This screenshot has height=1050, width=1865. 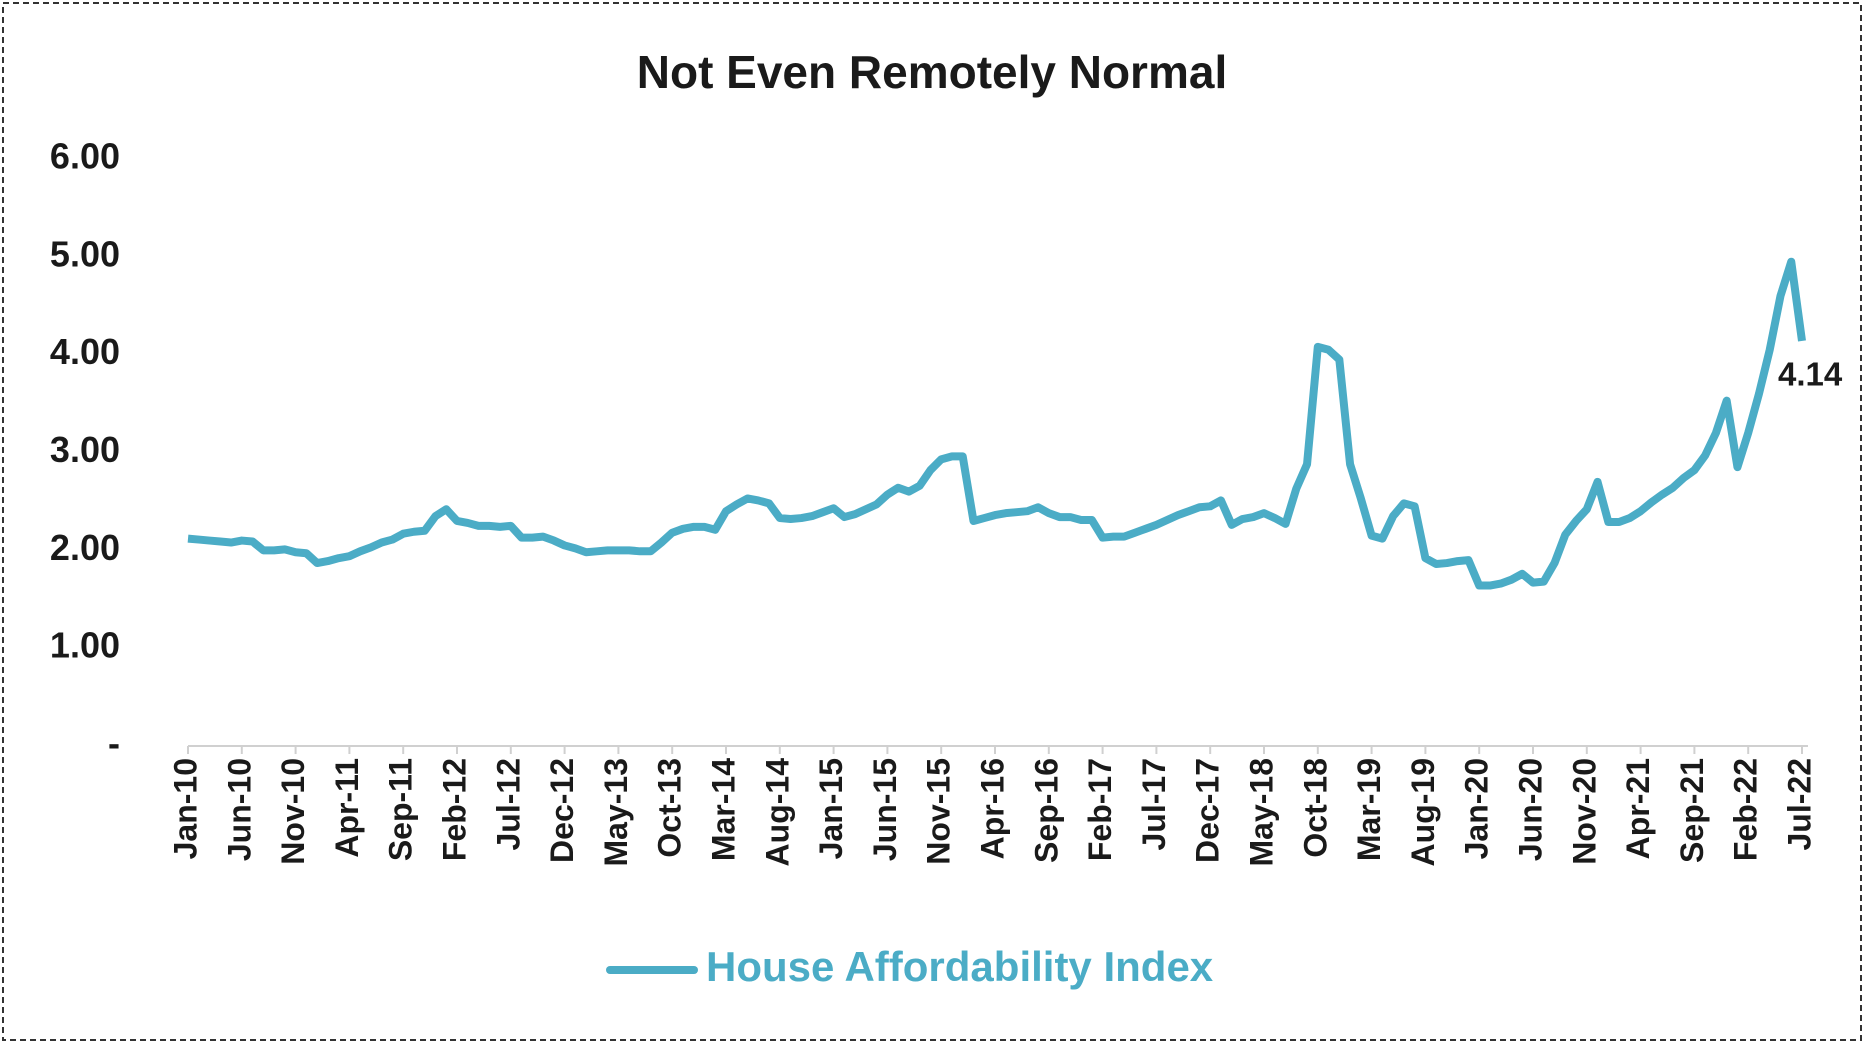 What do you see at coordinates (1154, 804) in the screenshot?
I see `x-tick-label: Jul-17` at bounding box center [1154, 804].